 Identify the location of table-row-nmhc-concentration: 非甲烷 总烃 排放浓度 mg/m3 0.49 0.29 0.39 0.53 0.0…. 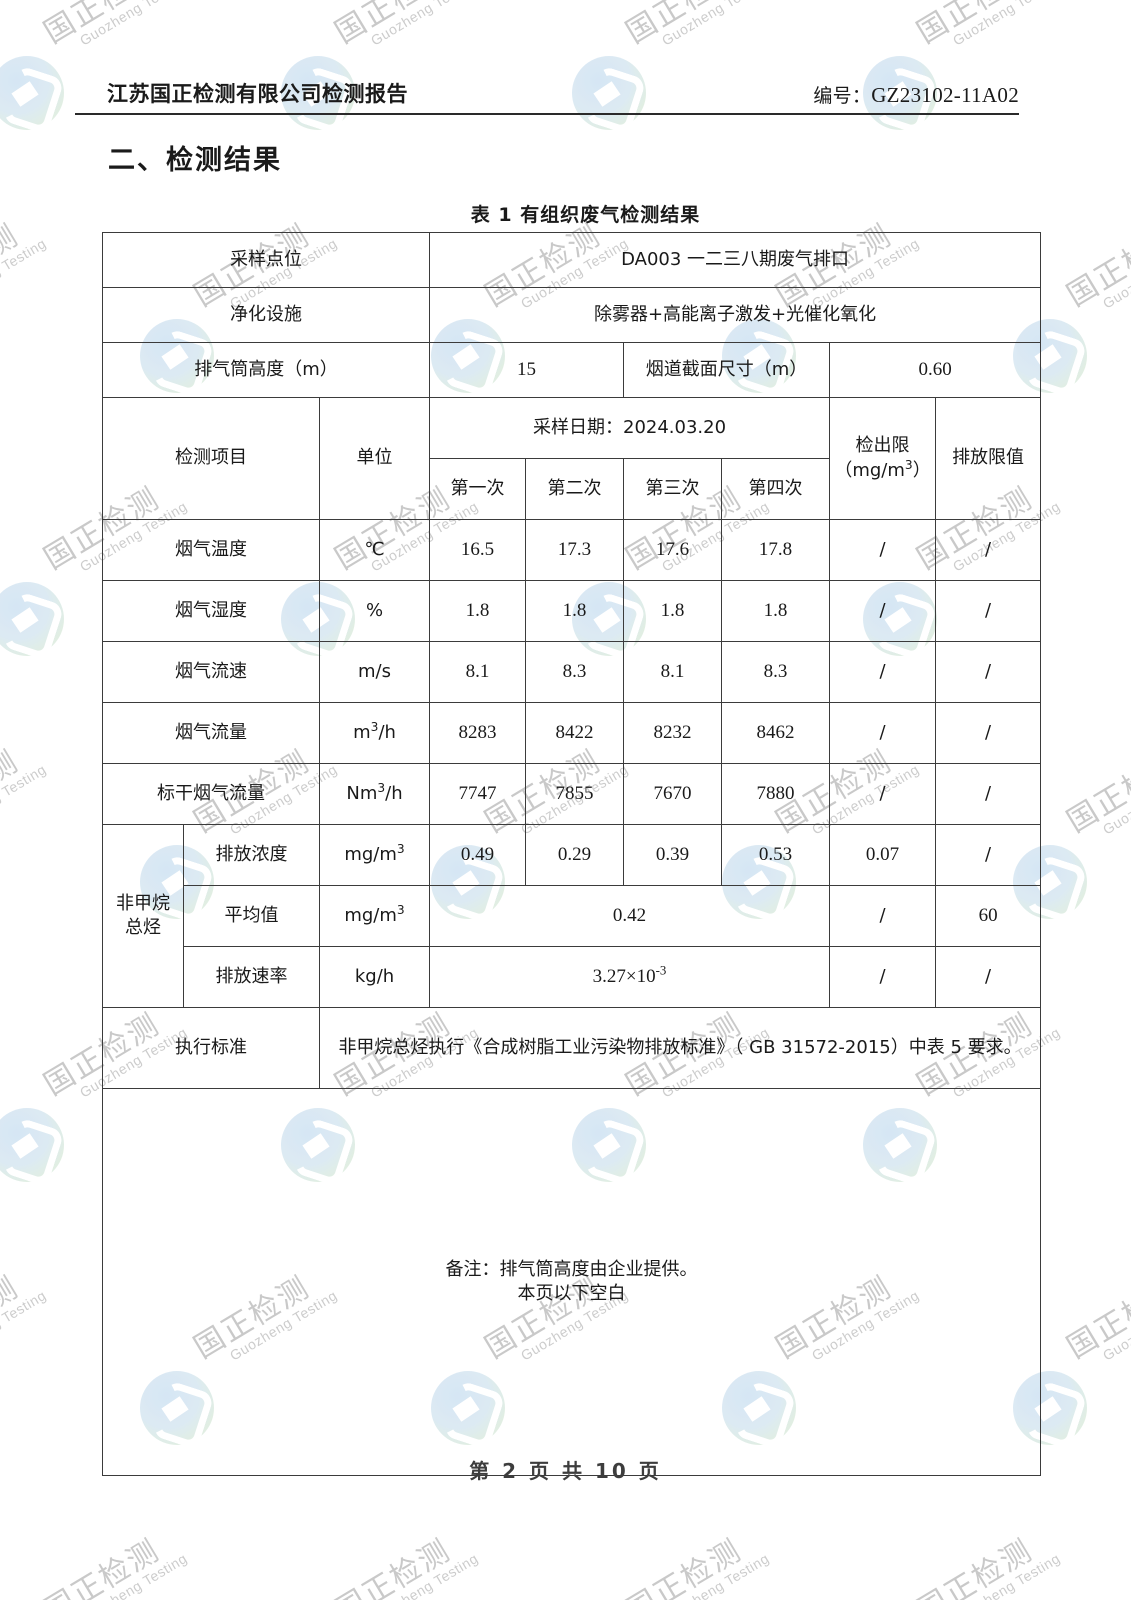
(572, 916).